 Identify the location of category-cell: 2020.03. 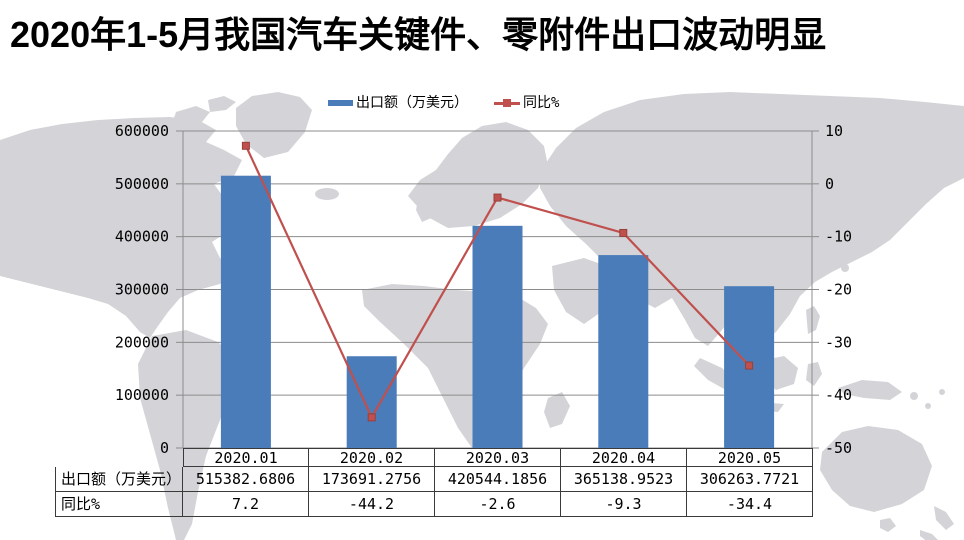
(498, 457).